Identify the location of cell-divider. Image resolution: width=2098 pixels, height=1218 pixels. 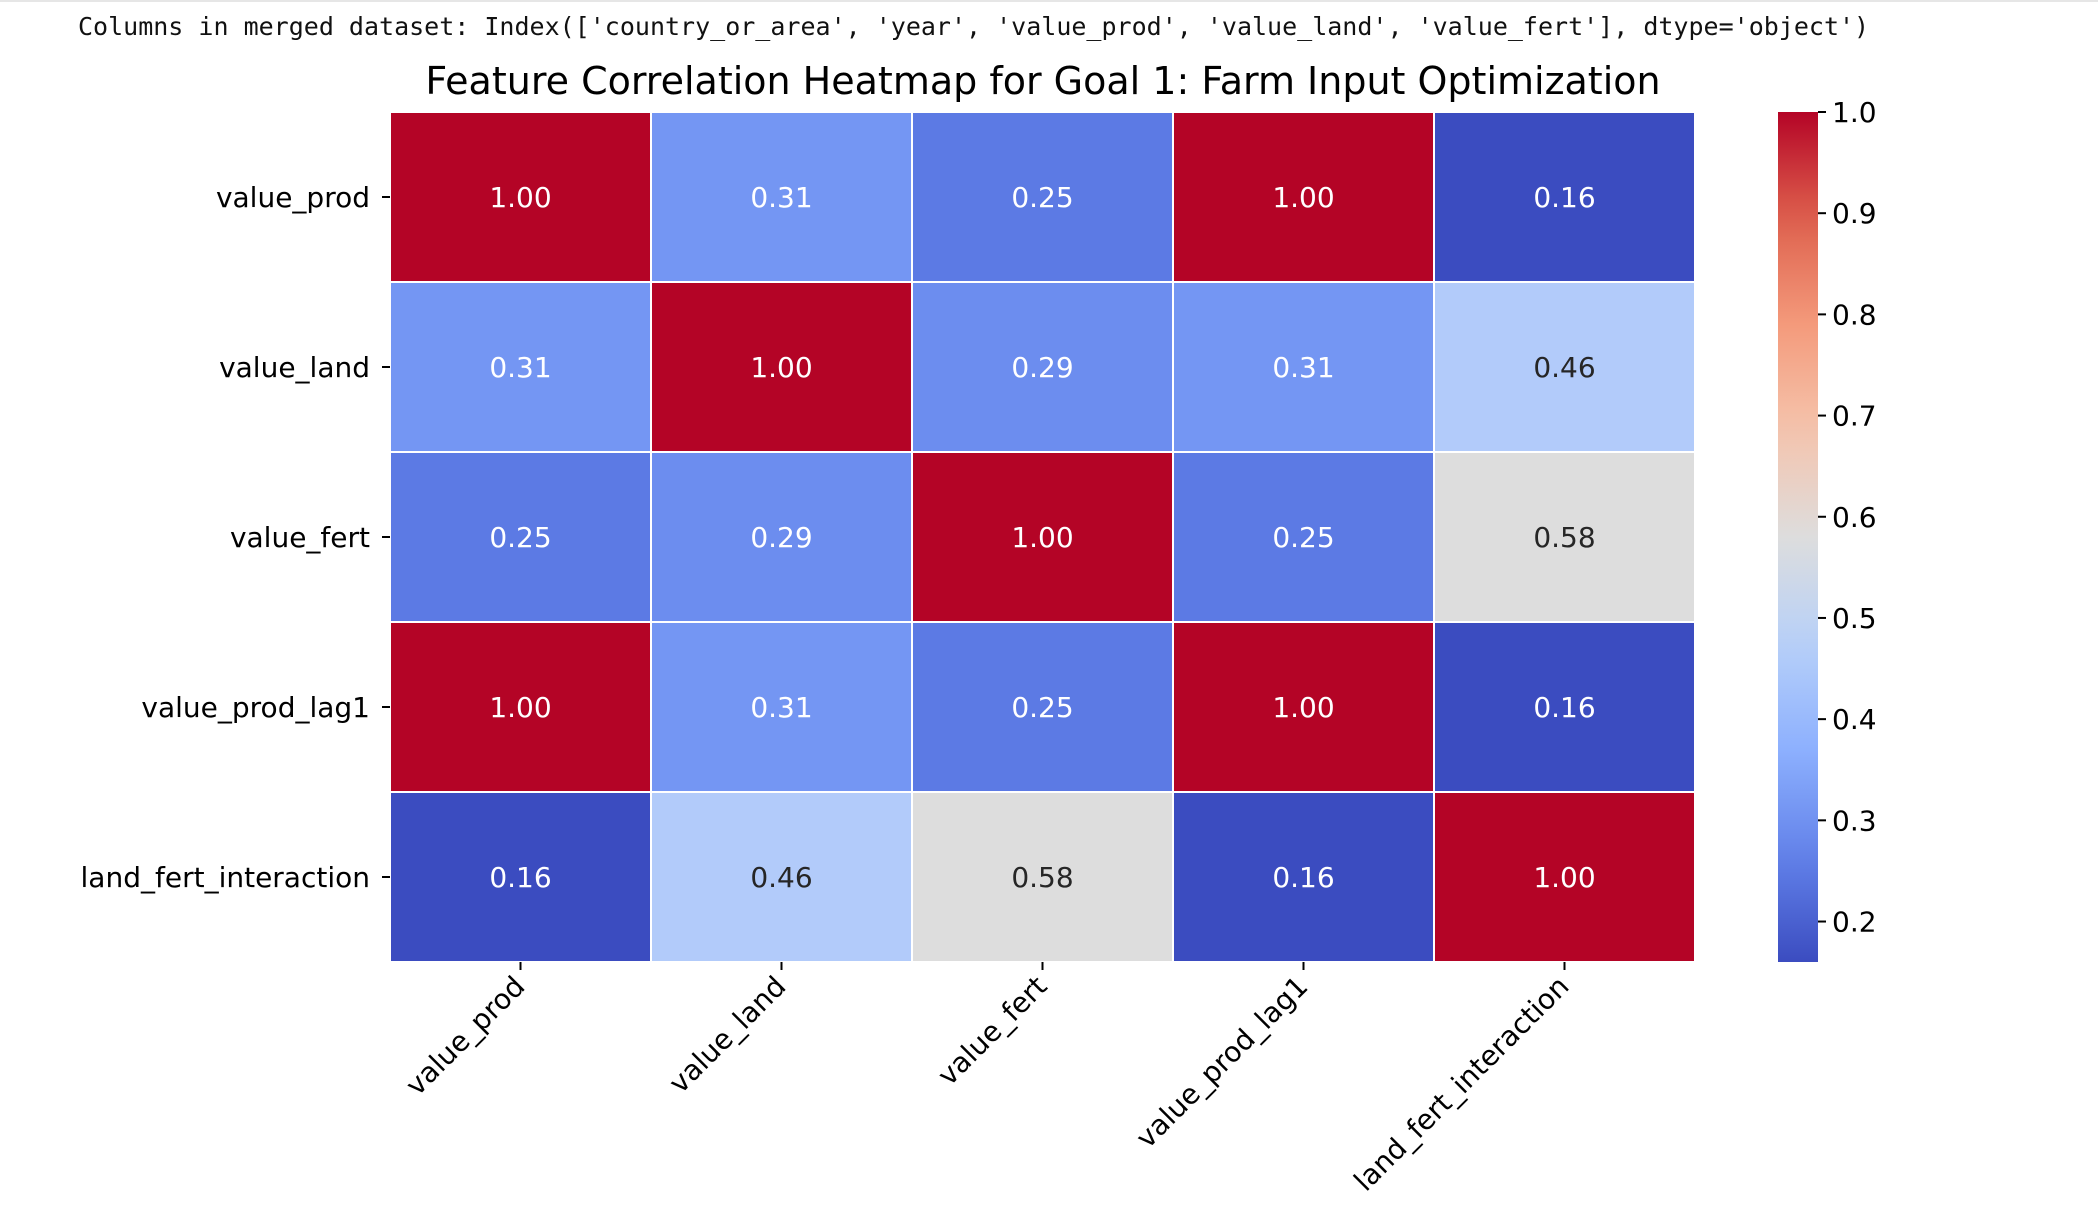
(1049, 1).